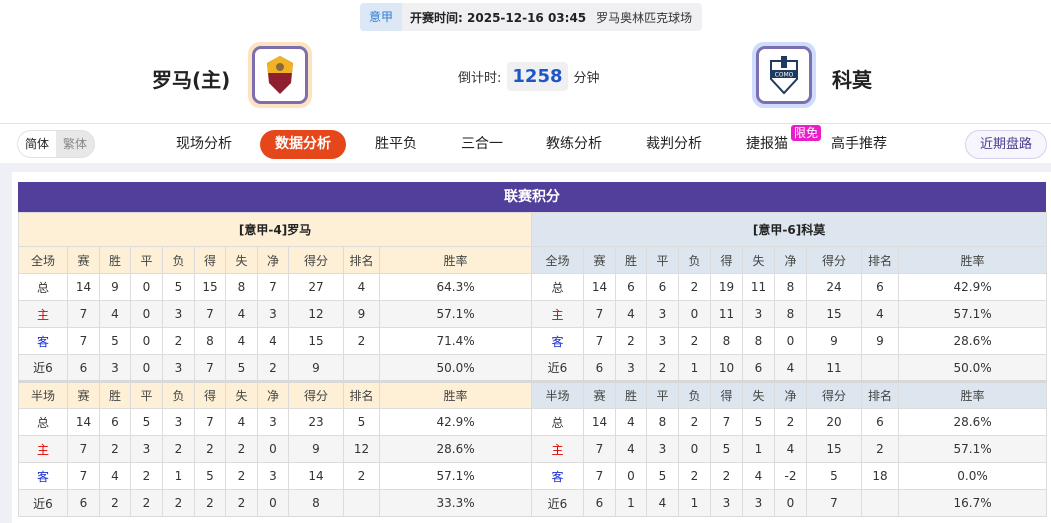 The image size is (1051, 523). Describe the element at coordinates (275, 476) in the screenshot. I see `table-row: 客 7 4 2 1 5 2 3 14 2 57.1%` at that location.